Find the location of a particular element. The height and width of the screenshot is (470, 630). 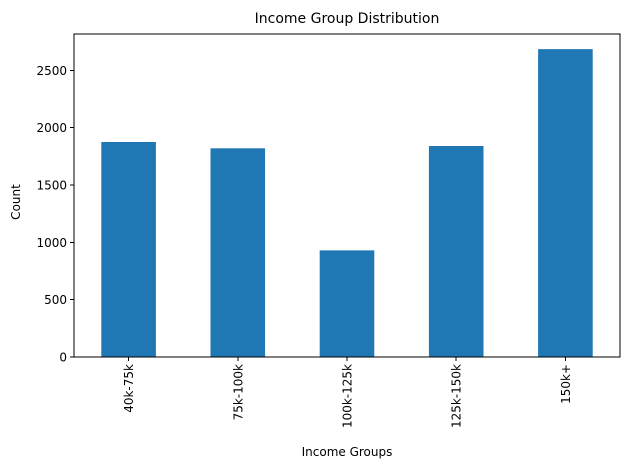

y-axis-ticks: 0 500 1000 1500 2000 2500 is located at coordinates (55, 214).